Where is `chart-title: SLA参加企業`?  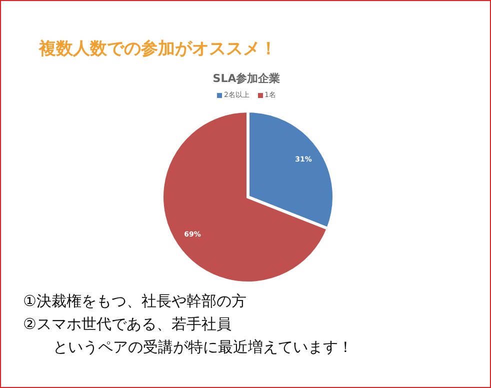
chart-title: SLA参加企業 is located at coordinates (247, 78).